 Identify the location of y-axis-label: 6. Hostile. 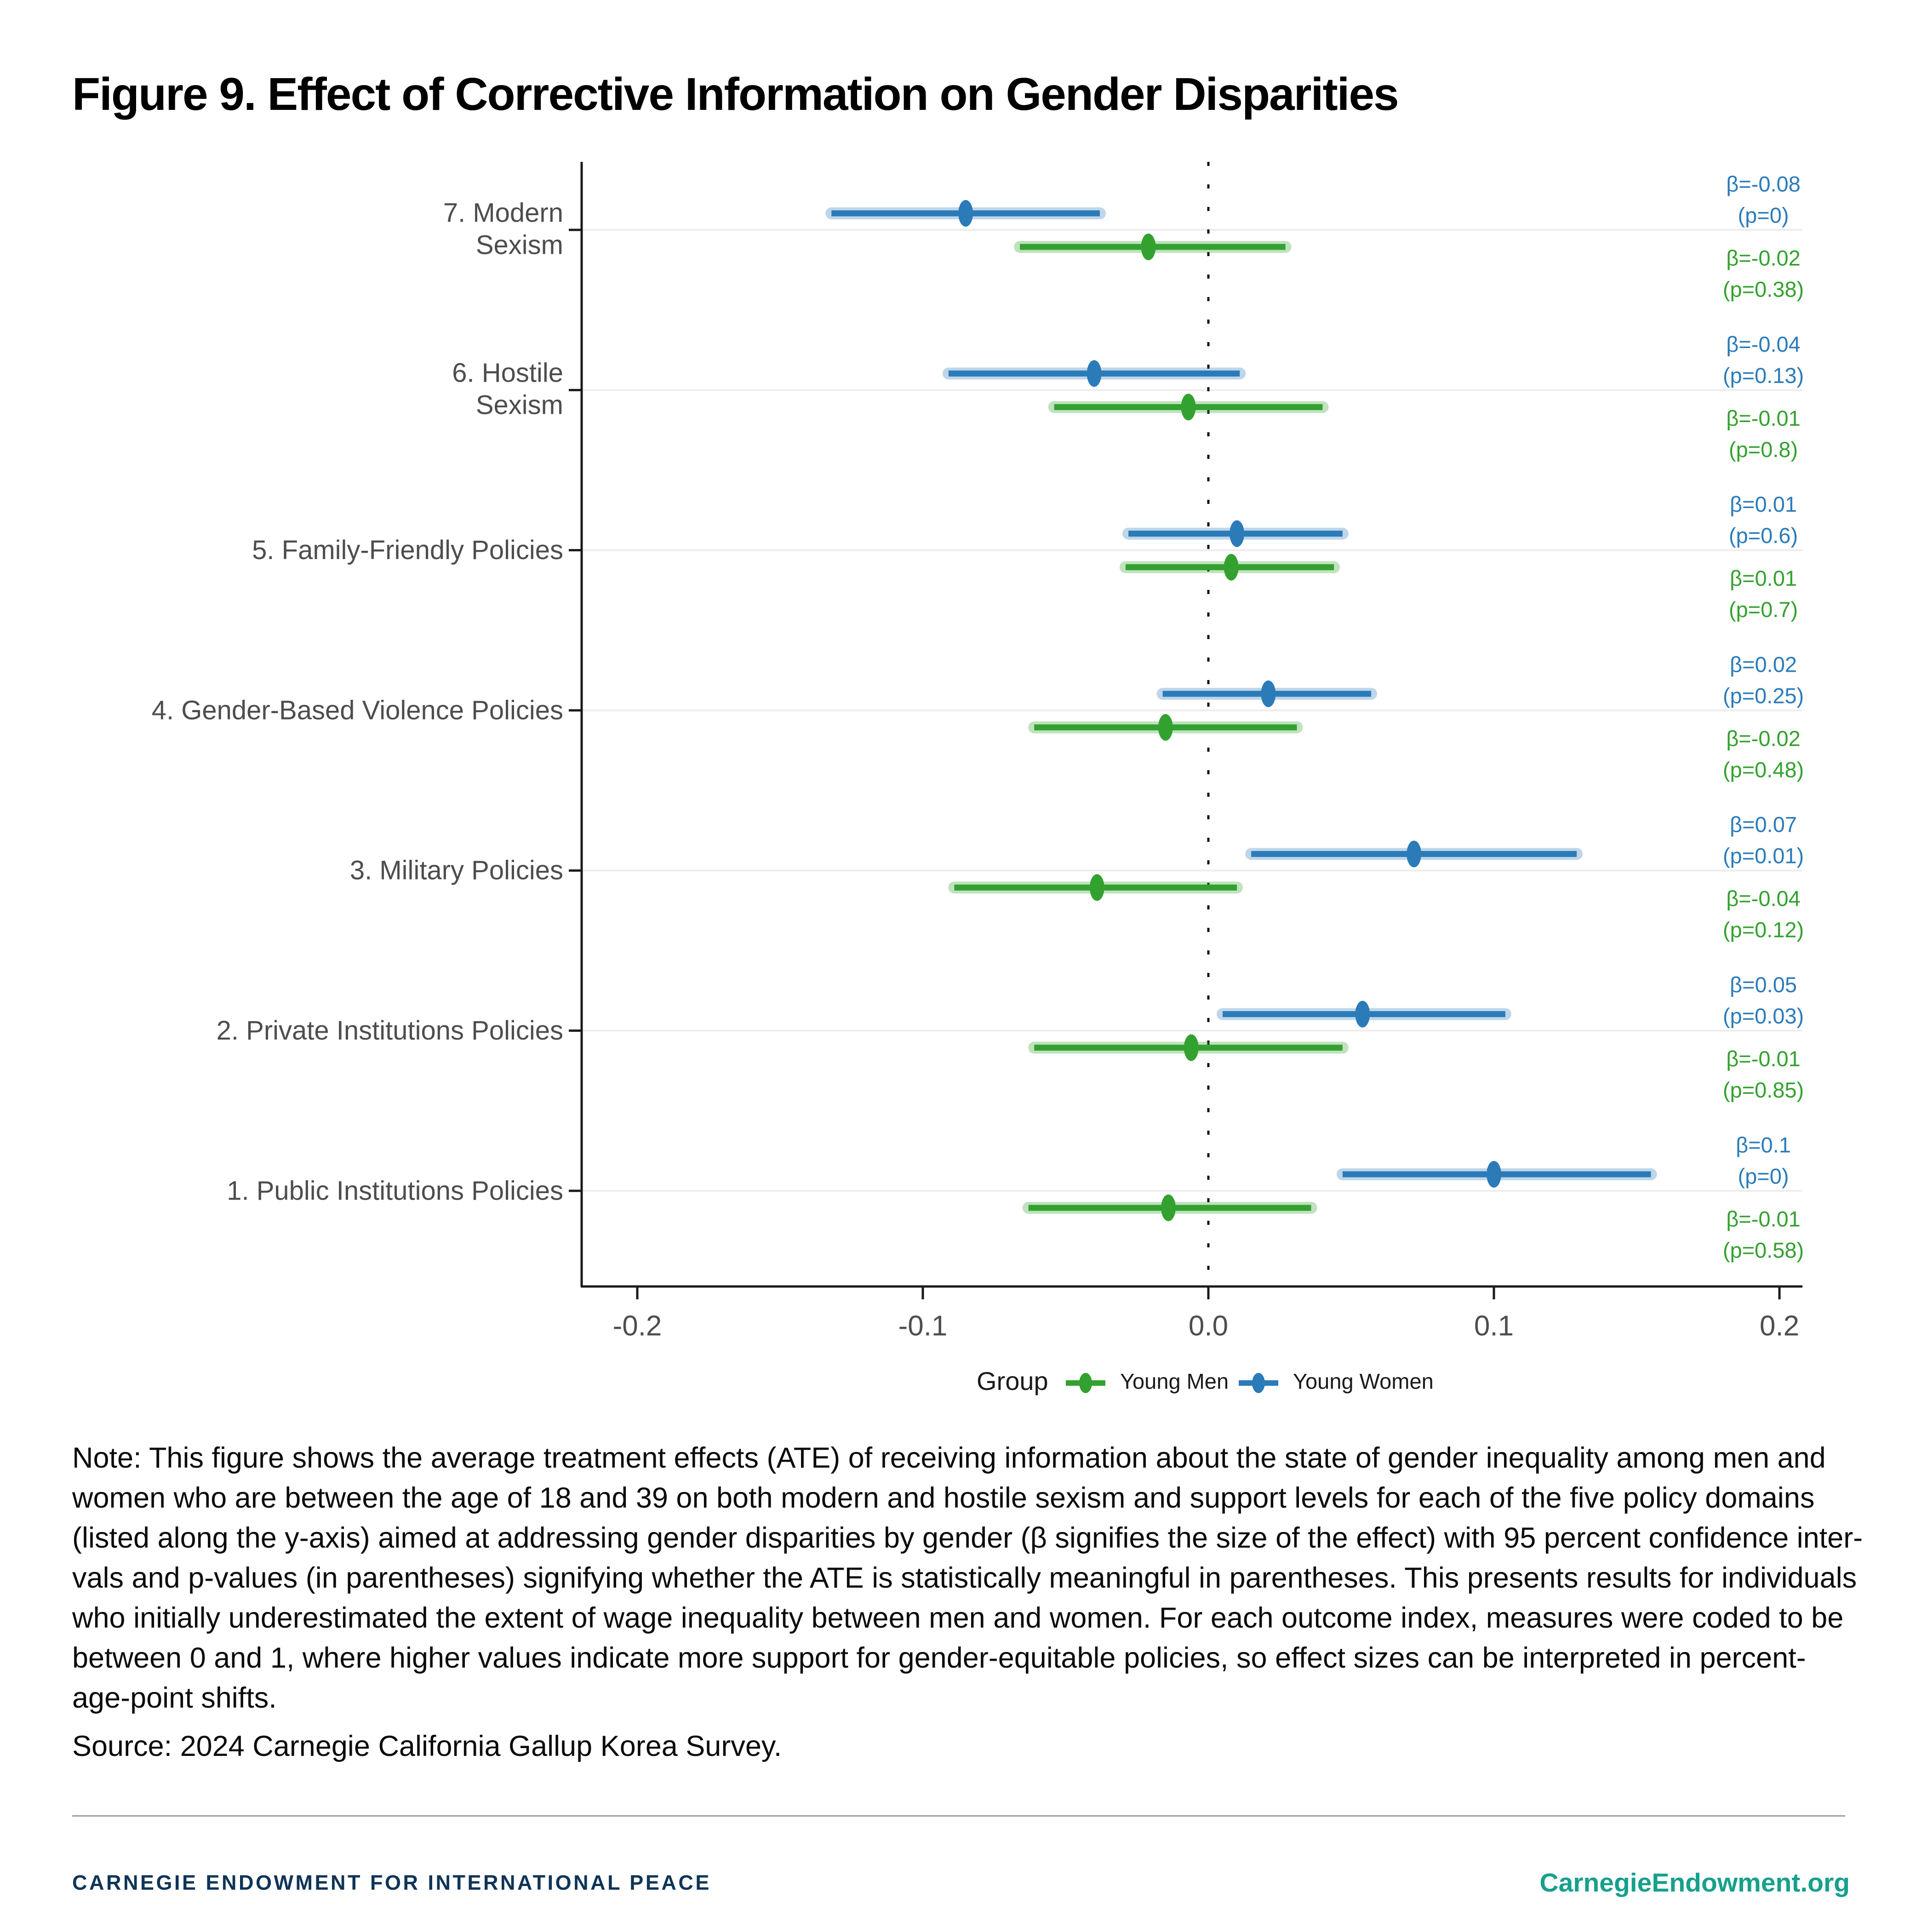
(507, 373).